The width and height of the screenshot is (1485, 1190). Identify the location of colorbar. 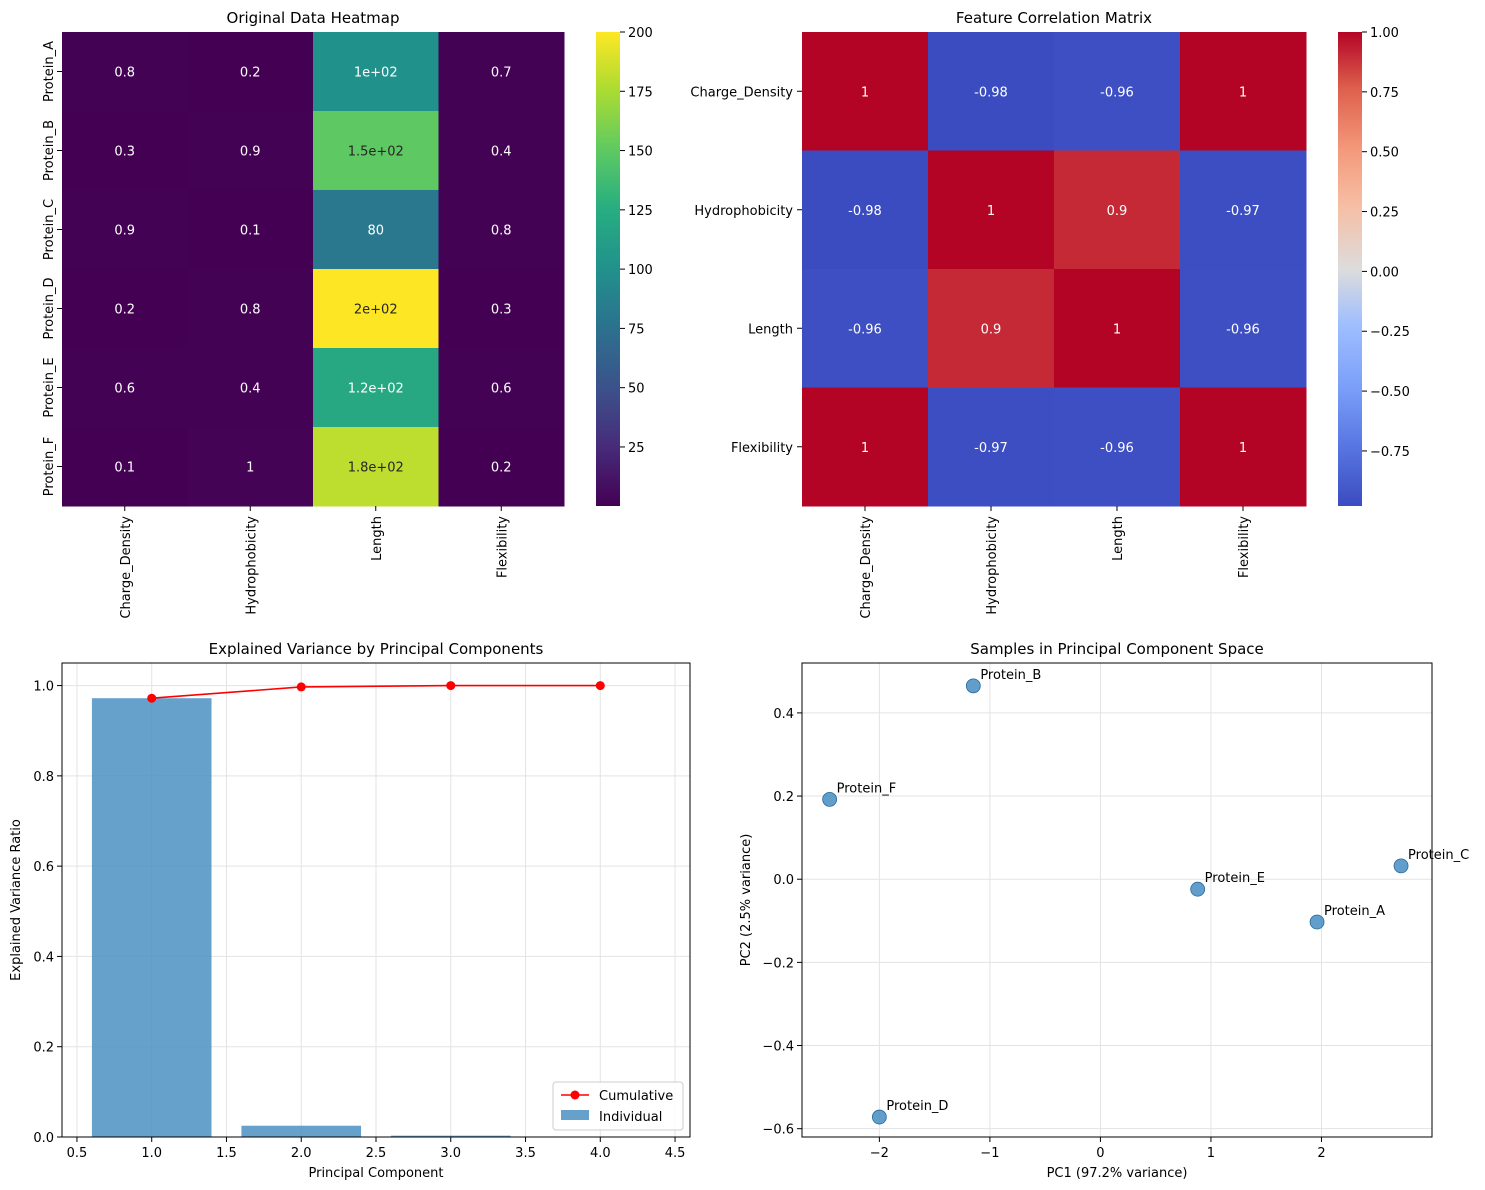
(1350, 269).